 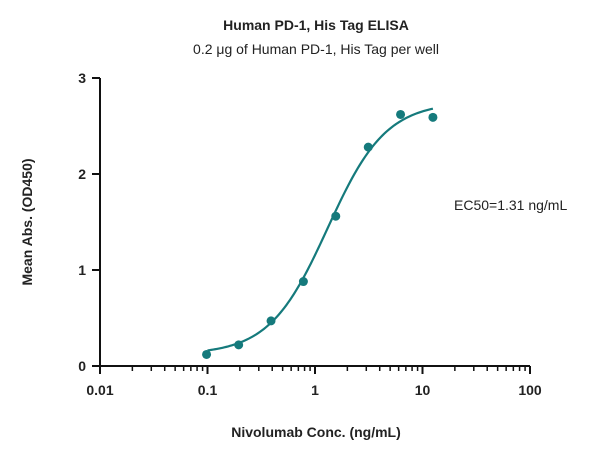 What do you see at coordinates (423, 390) in the screenshot?
I see `x-tick-label: 10` at bounding box center [423, 390].